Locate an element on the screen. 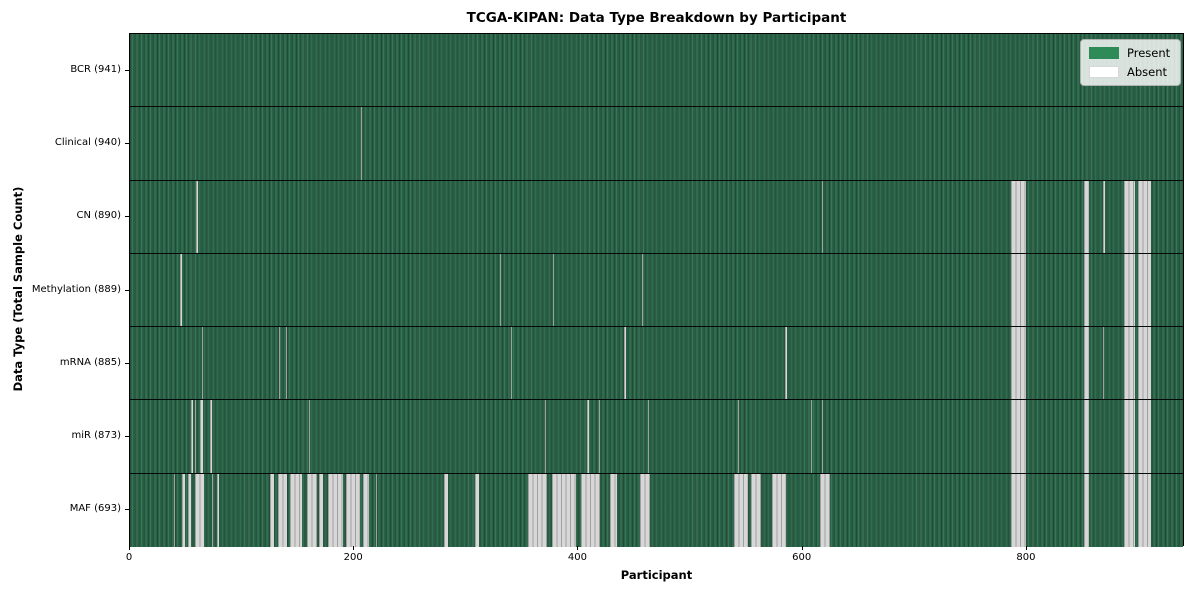 The height and width of the screenshot is (600, 1200). x-axis-tick-label: 400 is located at coordinates (577, 557).